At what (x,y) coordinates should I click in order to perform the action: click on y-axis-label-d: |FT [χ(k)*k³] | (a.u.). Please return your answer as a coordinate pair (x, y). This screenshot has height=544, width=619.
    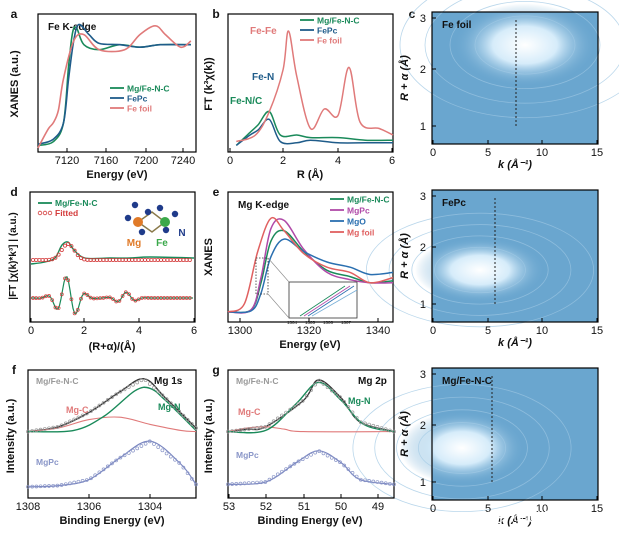
    Looking at the image, I should click on (13, 255).